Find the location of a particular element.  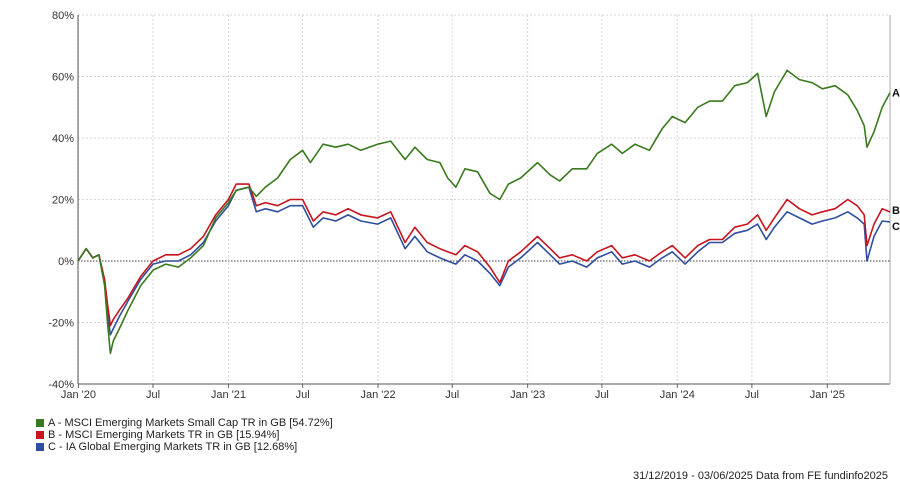

legend-swatch-b is located at coordinates (40, 435).